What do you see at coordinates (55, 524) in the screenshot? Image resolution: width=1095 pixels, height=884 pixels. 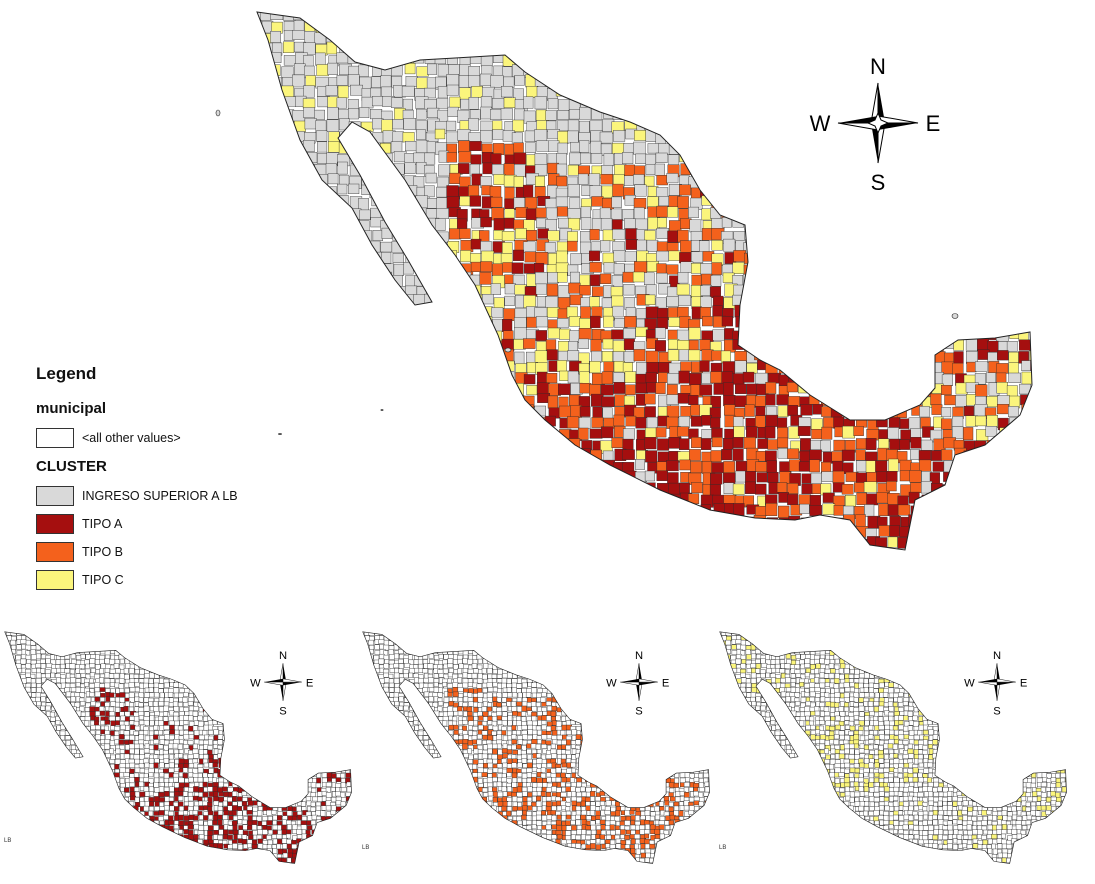 I see `legend-swatch-tipo-a` at bounding box center [55, 524].